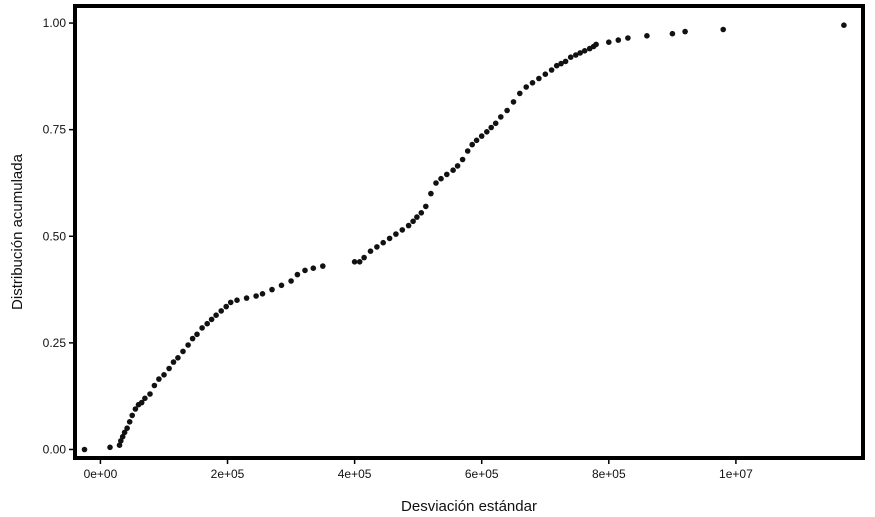 The image size is (875, 517). Describe the element at coordinates (55, 23) in the screenshot. I see `y-tick-label: 1.00` at that location.